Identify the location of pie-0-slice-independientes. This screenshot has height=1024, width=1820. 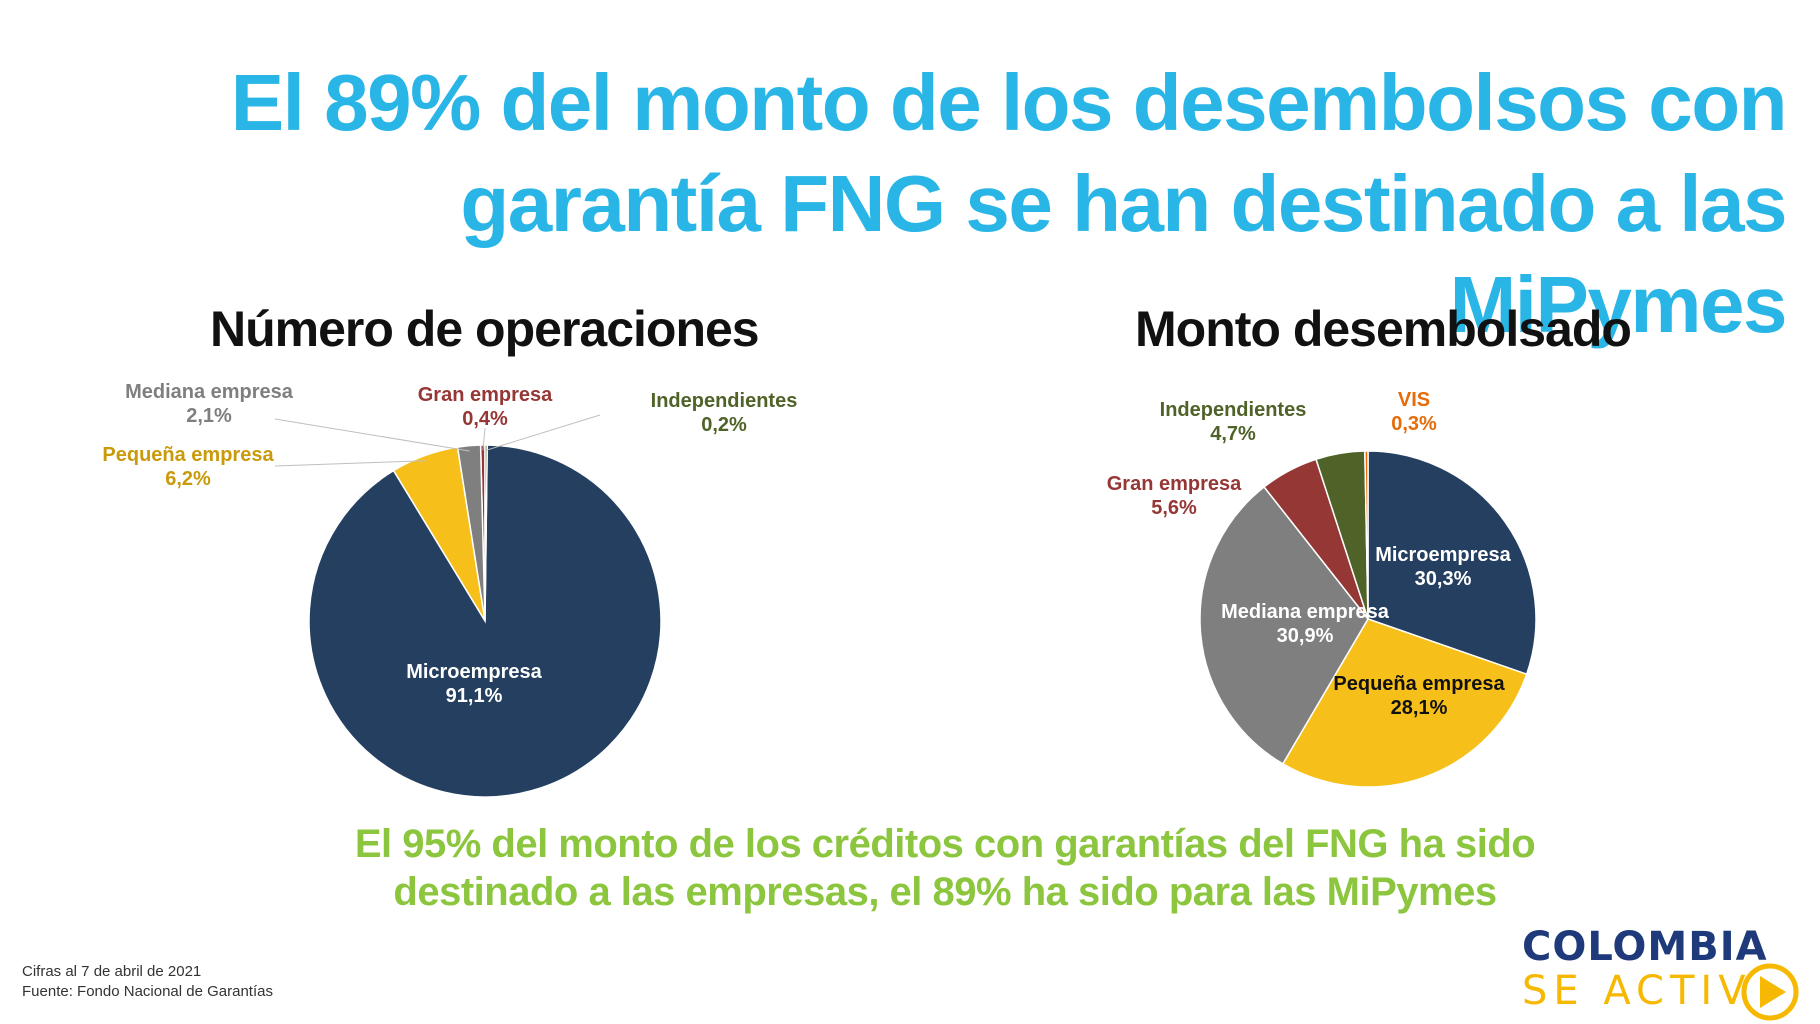
(486, 533).